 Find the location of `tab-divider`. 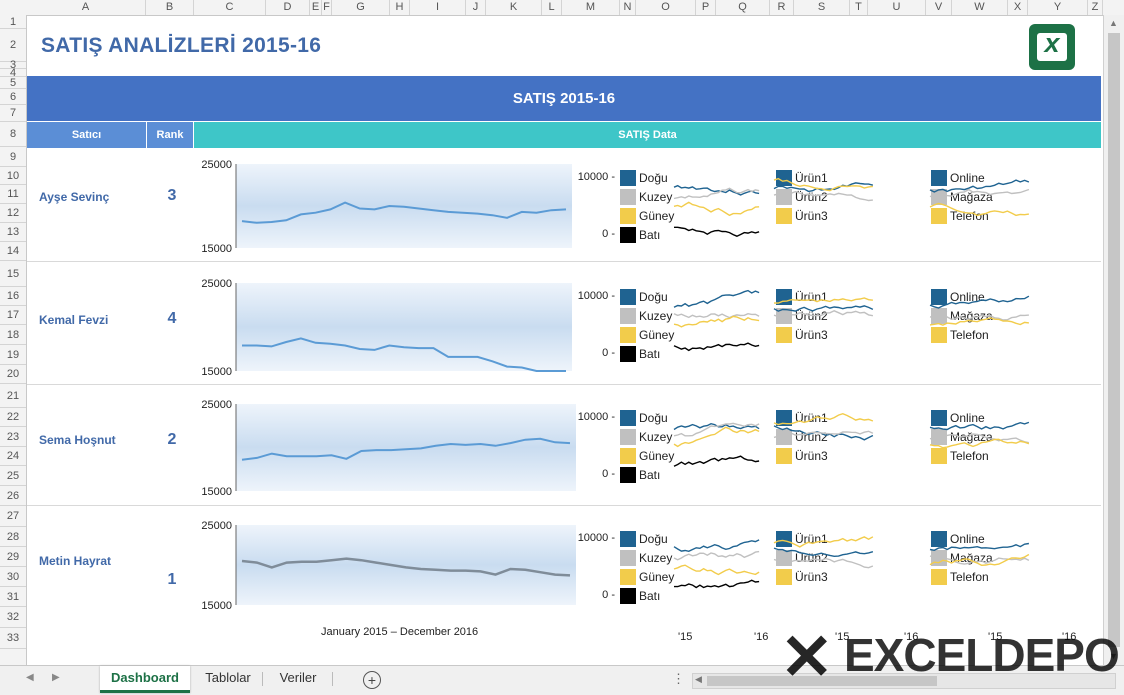

tab-divider is located at coordinates (332, 679).